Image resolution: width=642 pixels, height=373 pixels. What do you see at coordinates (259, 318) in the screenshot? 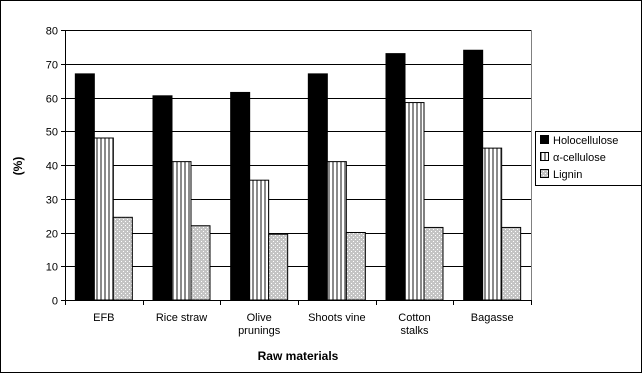
I see `x-tick-label: Olive` at bounding box center [259, 318].